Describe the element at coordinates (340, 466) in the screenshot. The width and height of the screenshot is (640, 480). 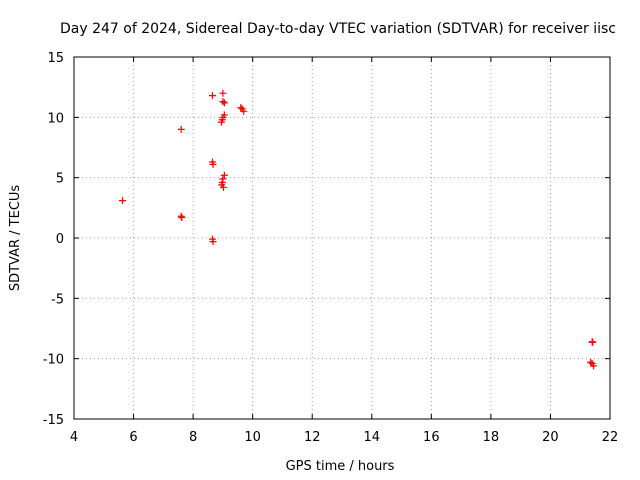
I see `x-axis-label: GPS time / hours` at that location.